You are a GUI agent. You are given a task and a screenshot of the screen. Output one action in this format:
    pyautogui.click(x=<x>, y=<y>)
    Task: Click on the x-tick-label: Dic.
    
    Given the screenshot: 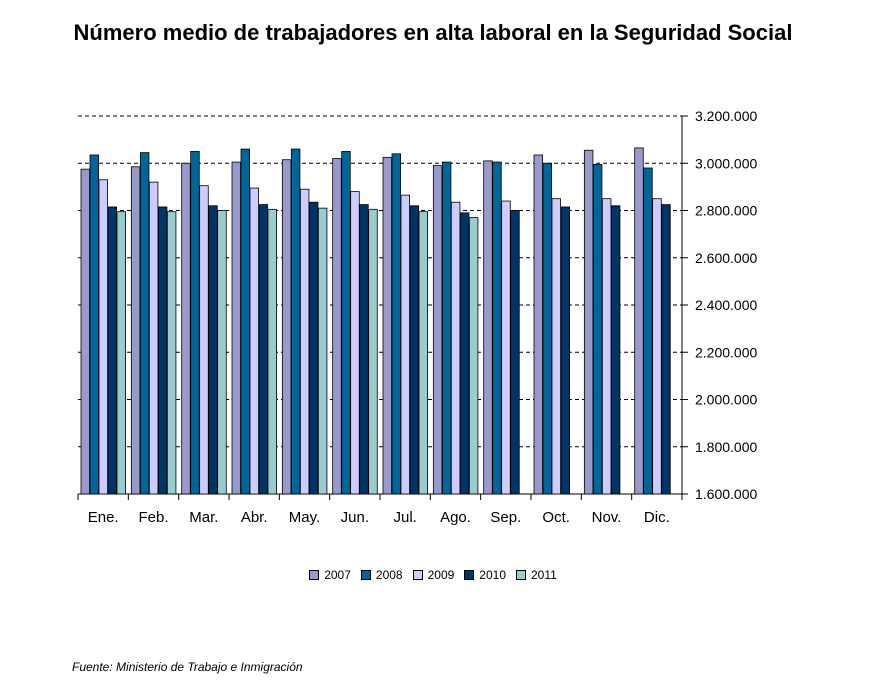 What is the action you would take?
    pyautogui.click(x=657, y=517)
    